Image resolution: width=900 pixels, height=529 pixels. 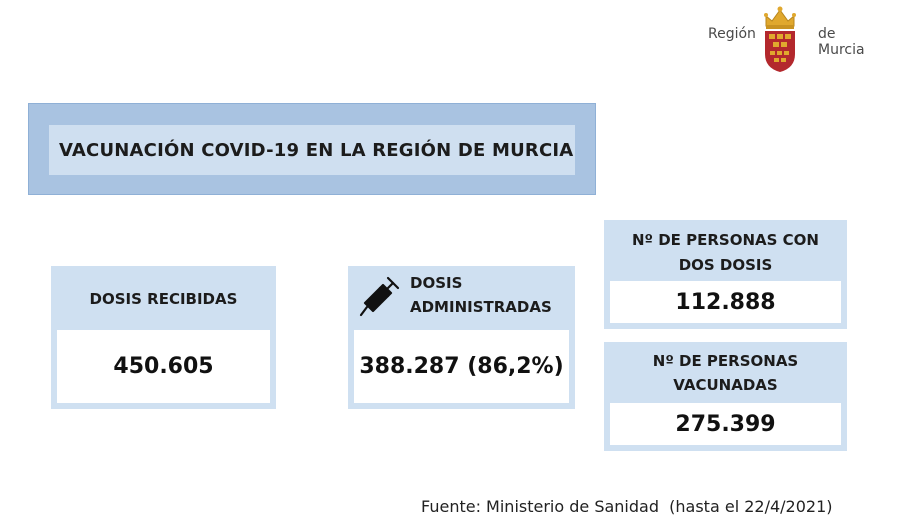 I want to click on card-value-box: 275.399, so click(x=725, y=424).